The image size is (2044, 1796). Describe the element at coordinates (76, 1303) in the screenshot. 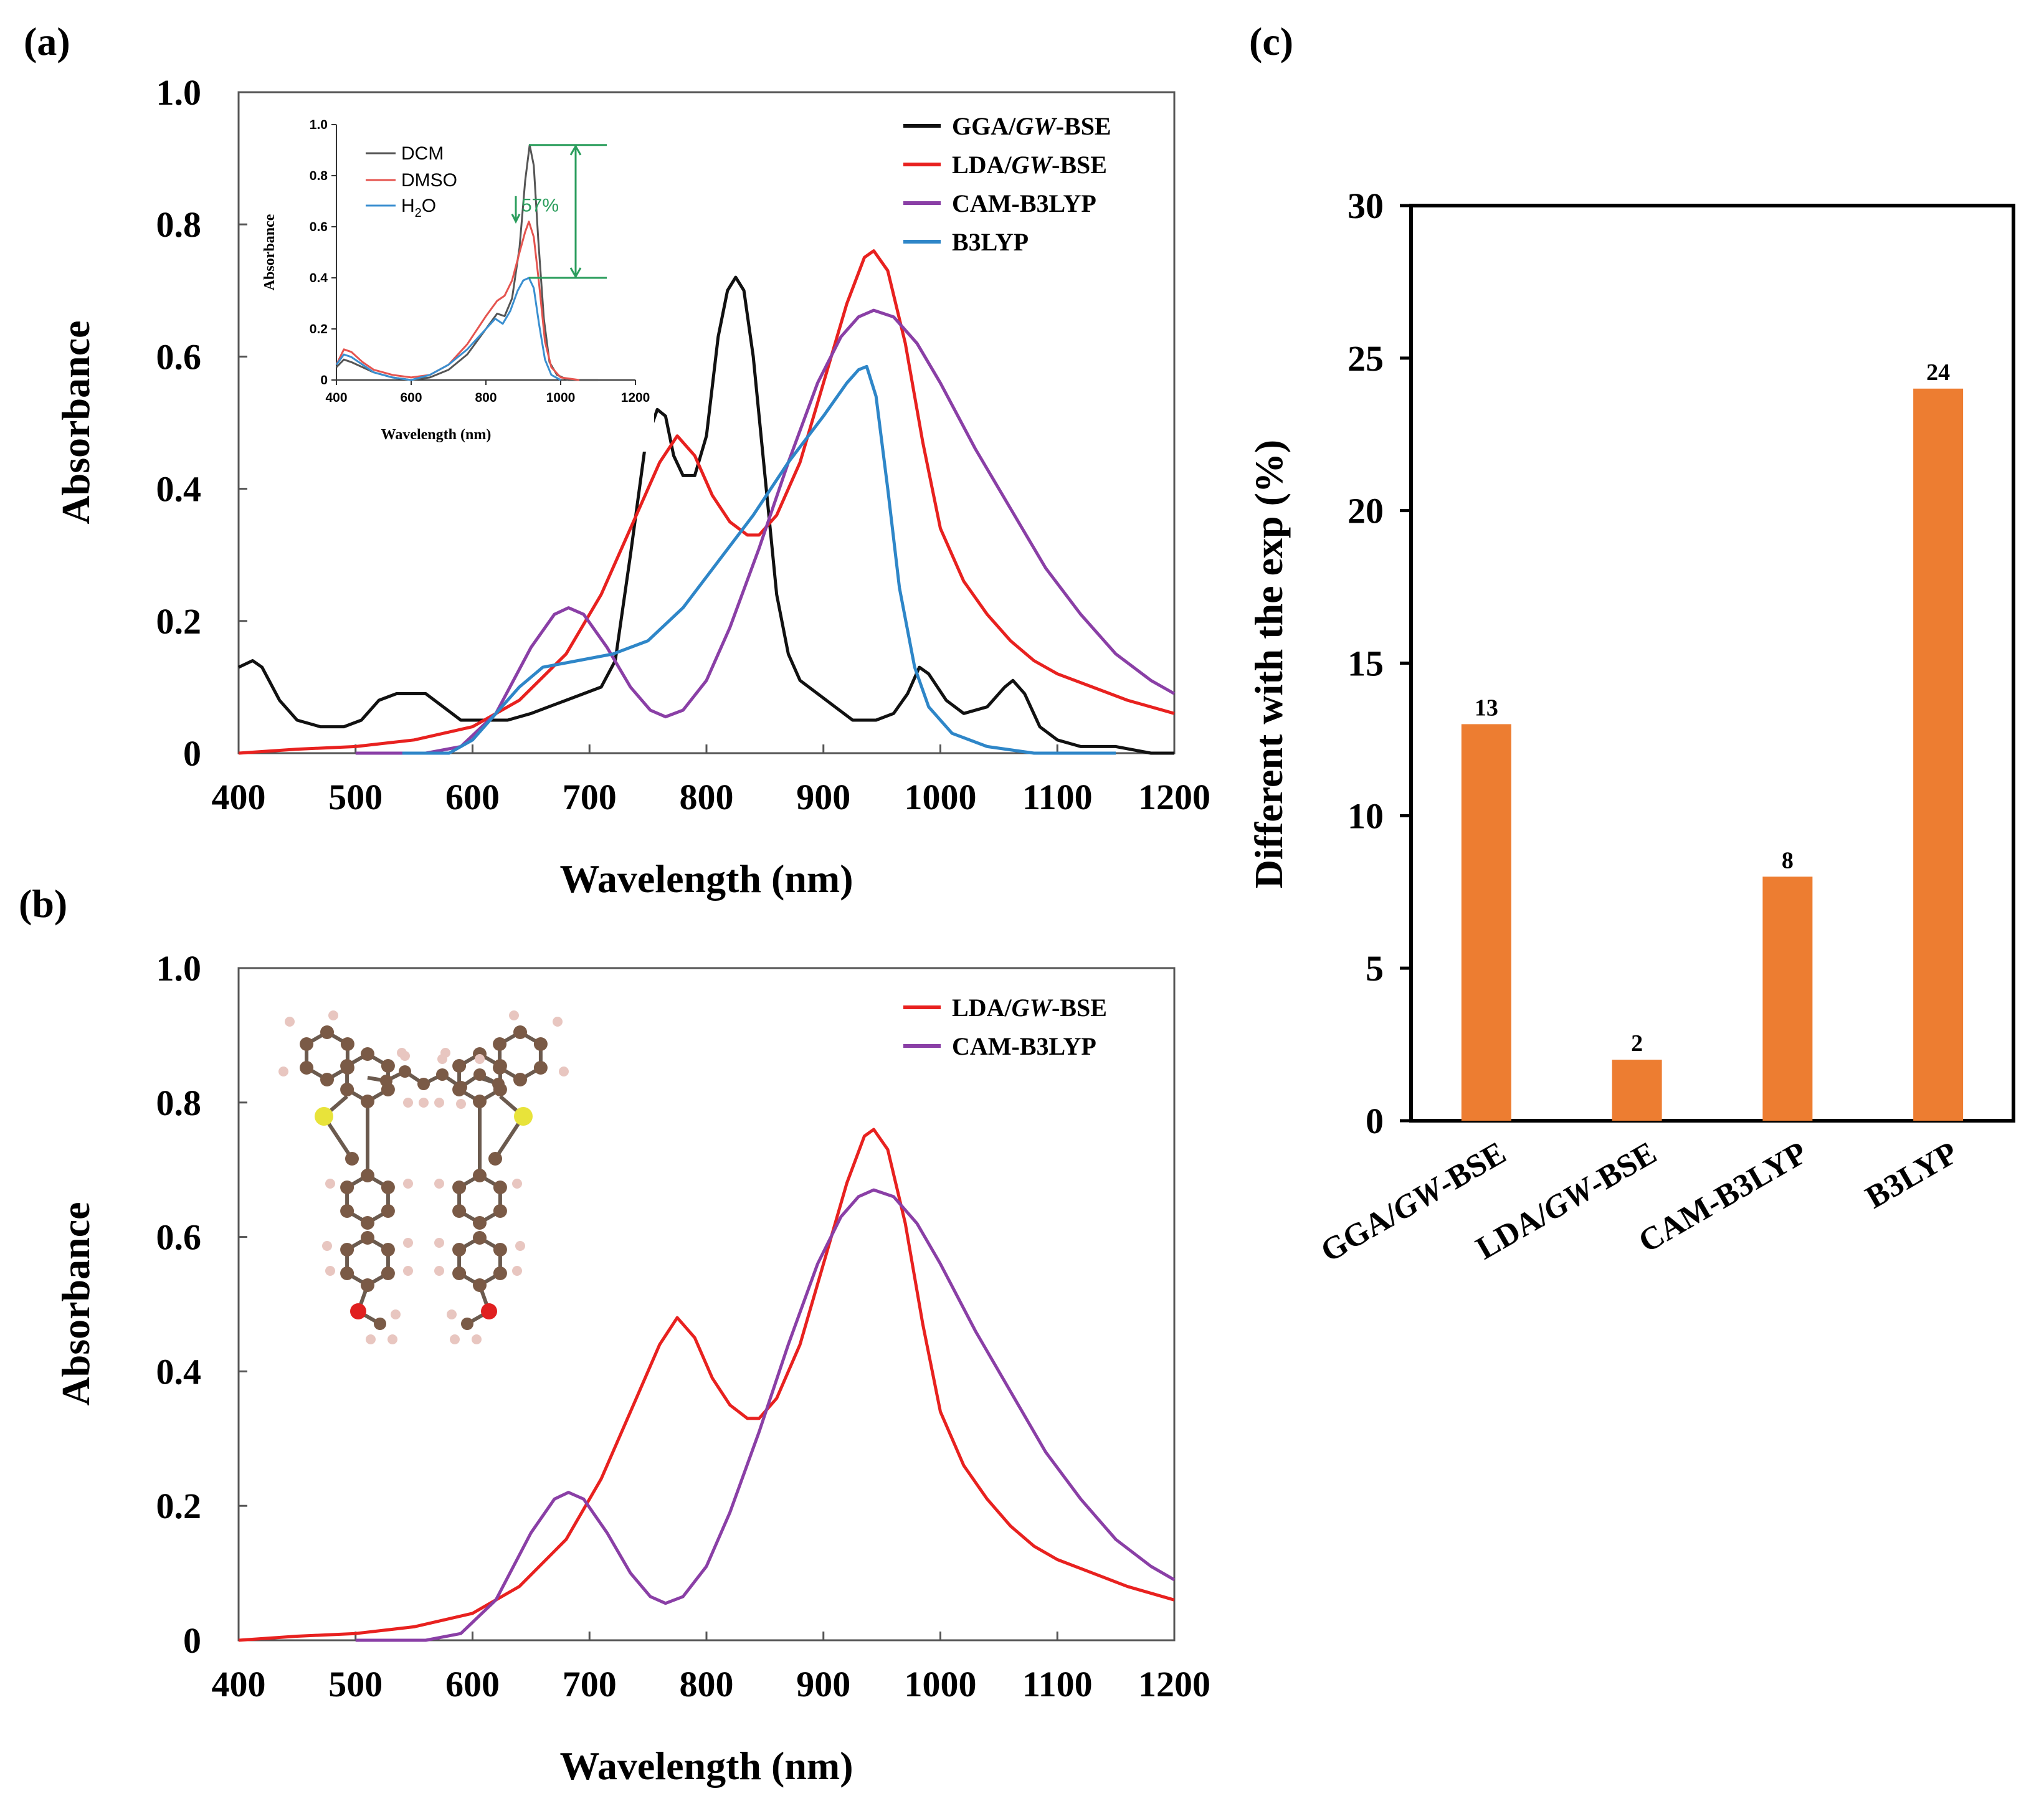

I see `panel-b-y-axis-label: Absorbance` at that location.